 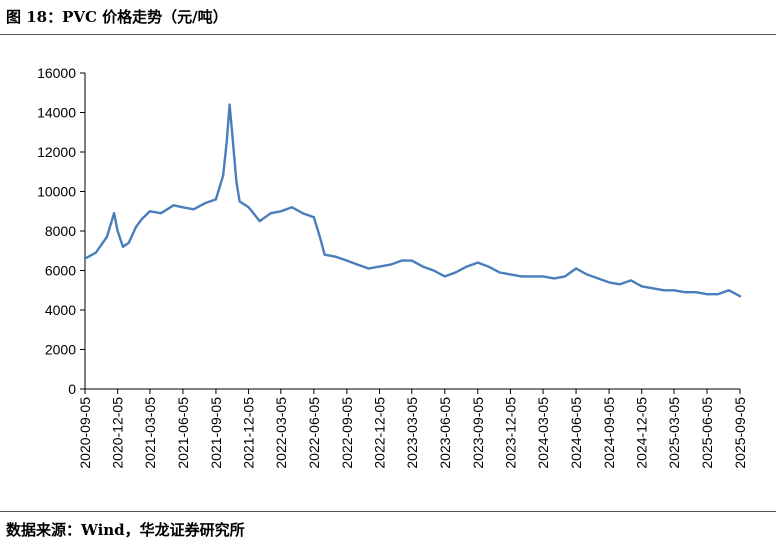 What do you see at coordinates (60, 310) in the screenshot?
I see `y-tick-label: 4000` at bounding box center [60, 310].